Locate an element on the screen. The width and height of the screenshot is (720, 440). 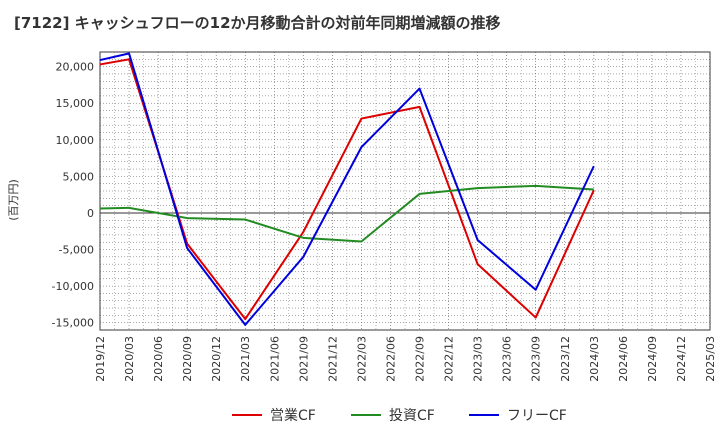
x-tick-label: 2021/03 is located at coordinates (245, 359).